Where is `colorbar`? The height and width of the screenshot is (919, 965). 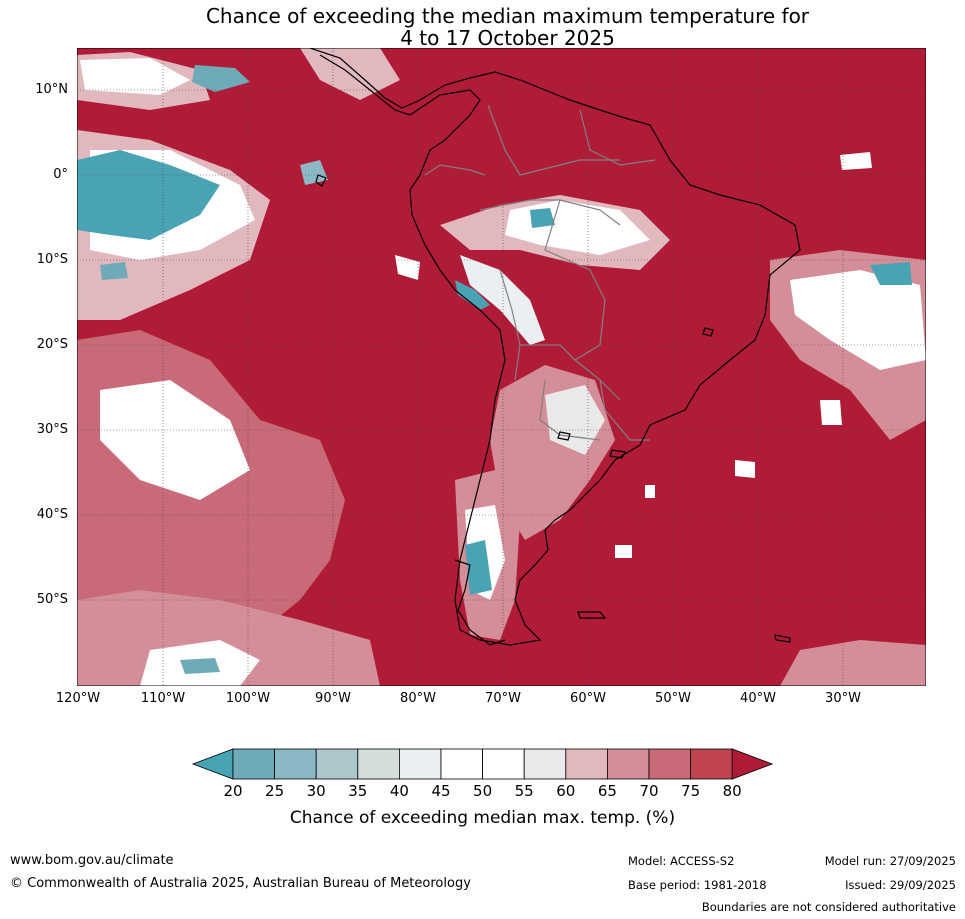 colorbar is located at coordinates (482, 764).